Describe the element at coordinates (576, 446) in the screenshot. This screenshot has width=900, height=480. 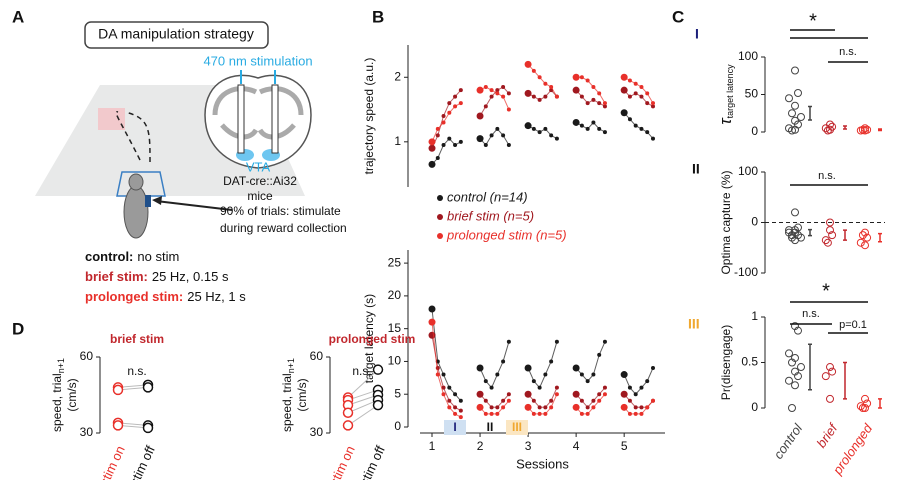
I see `x-tick-label: 4` at that location.